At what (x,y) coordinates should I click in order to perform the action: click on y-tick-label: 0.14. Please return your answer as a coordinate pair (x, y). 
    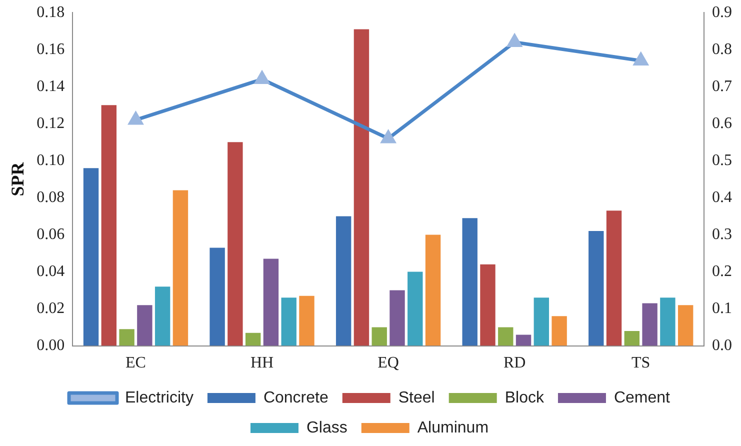
    Looking at the image, I should click on (50, 86).